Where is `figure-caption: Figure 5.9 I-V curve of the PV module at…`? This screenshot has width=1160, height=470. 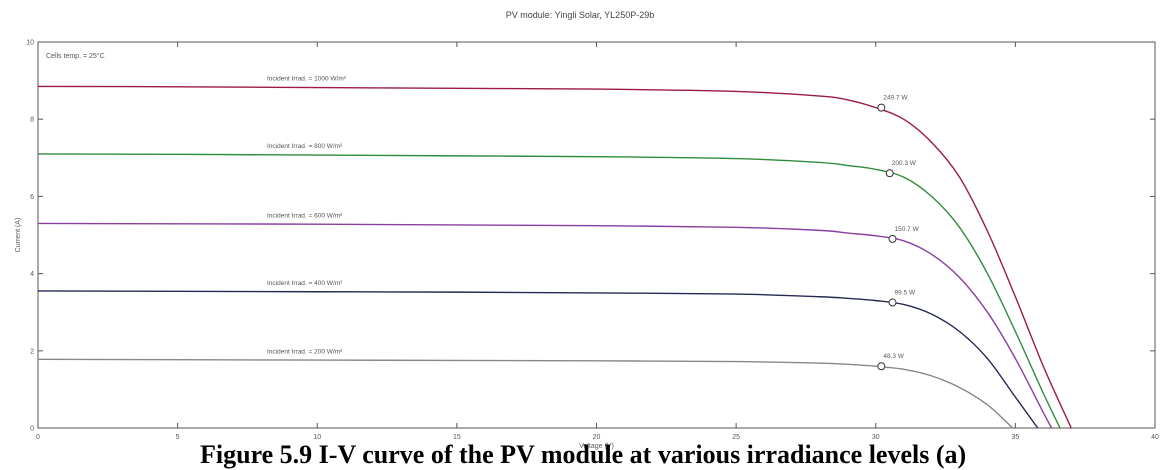
figure-caption: Figure 5.9 I-V curve of the PV module at… is located at coordinates (583, 454).